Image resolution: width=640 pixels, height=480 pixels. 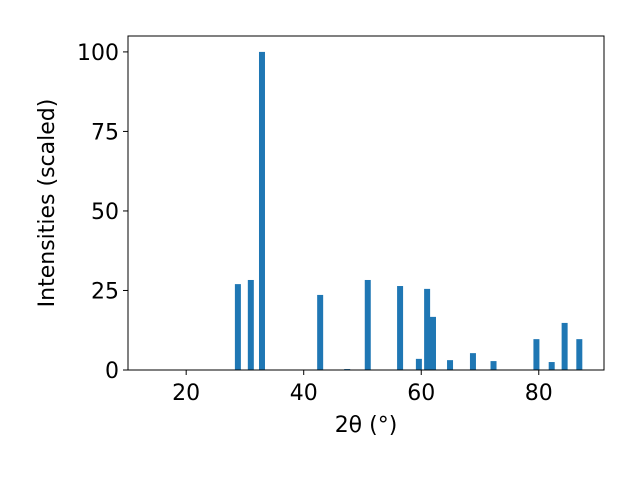 What do you see at coordinates (366, 425) in the screenshot?
I see `x-axis-label: 2θ (°)` at bounding box center [366, 425].